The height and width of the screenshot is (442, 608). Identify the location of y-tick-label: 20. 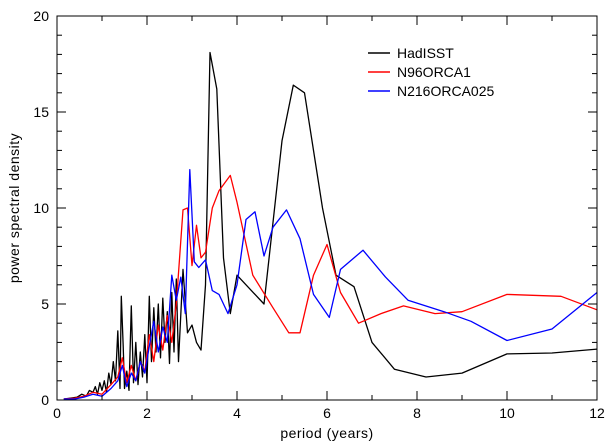
(41, 16).